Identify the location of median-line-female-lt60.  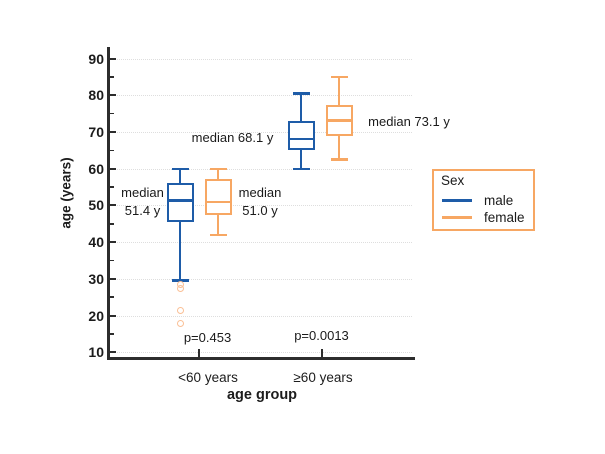
(218, 202).